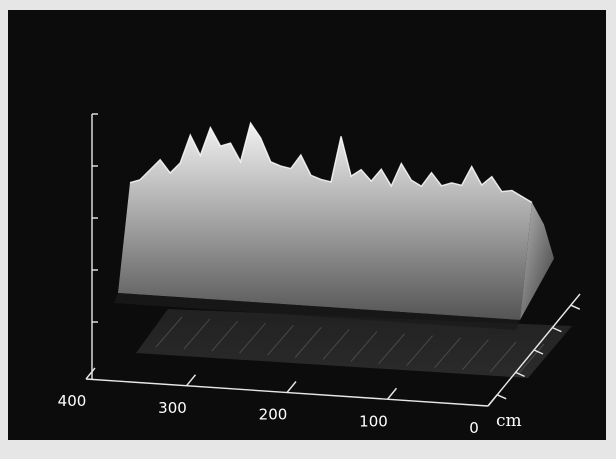 The image size is (616, 459). What do you see at coordinates (273, 415) in the screenshot?
I see `x-tick-label: 200` at bounding box center [273, 415].